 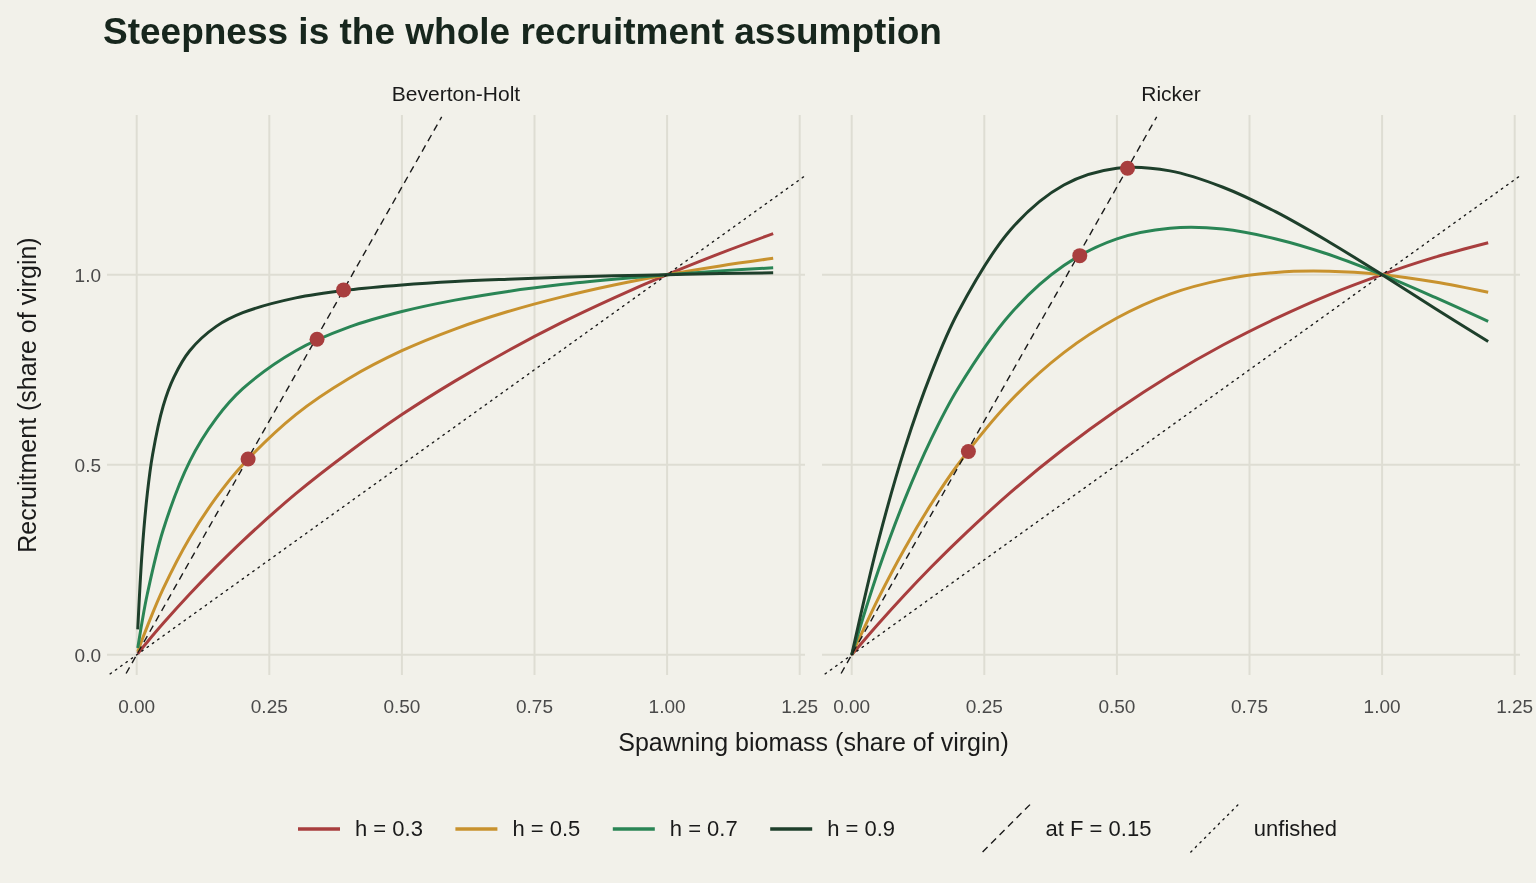 I want to click on legend-label: h = 0.7, so click(x=703, y=828).